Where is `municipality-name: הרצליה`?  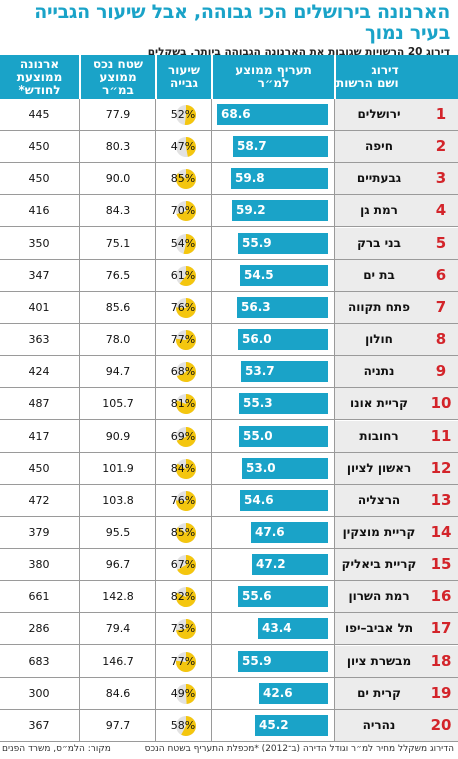
municipality-name: הרצליה is located at coordinates (379, 499).